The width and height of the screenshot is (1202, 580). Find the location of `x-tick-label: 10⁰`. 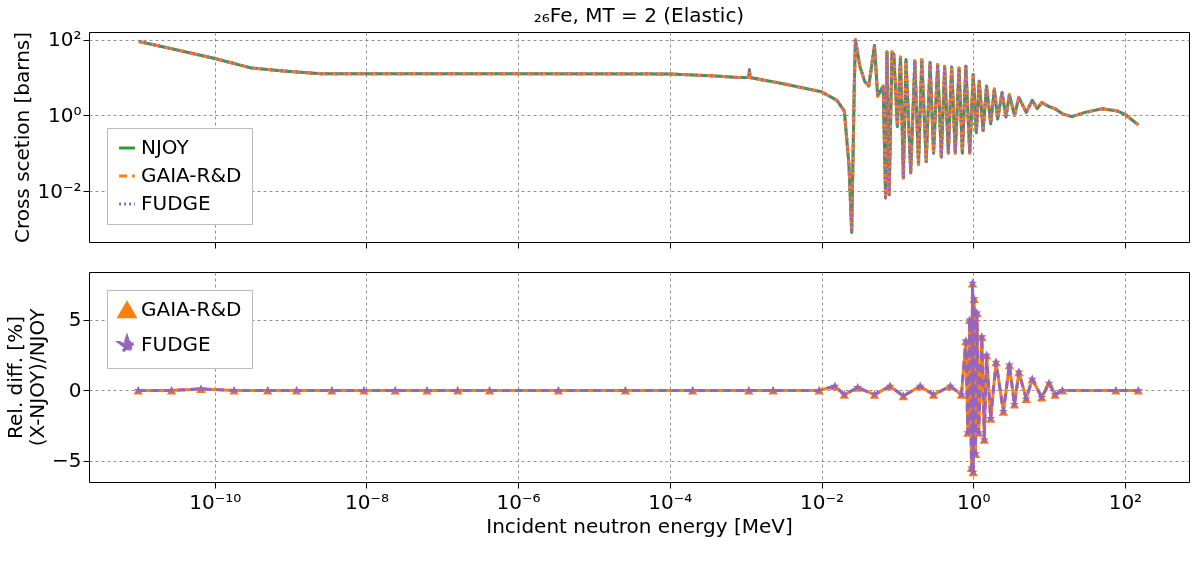

x-tick-label: 10⁰ is located at coordinates (973, 501).